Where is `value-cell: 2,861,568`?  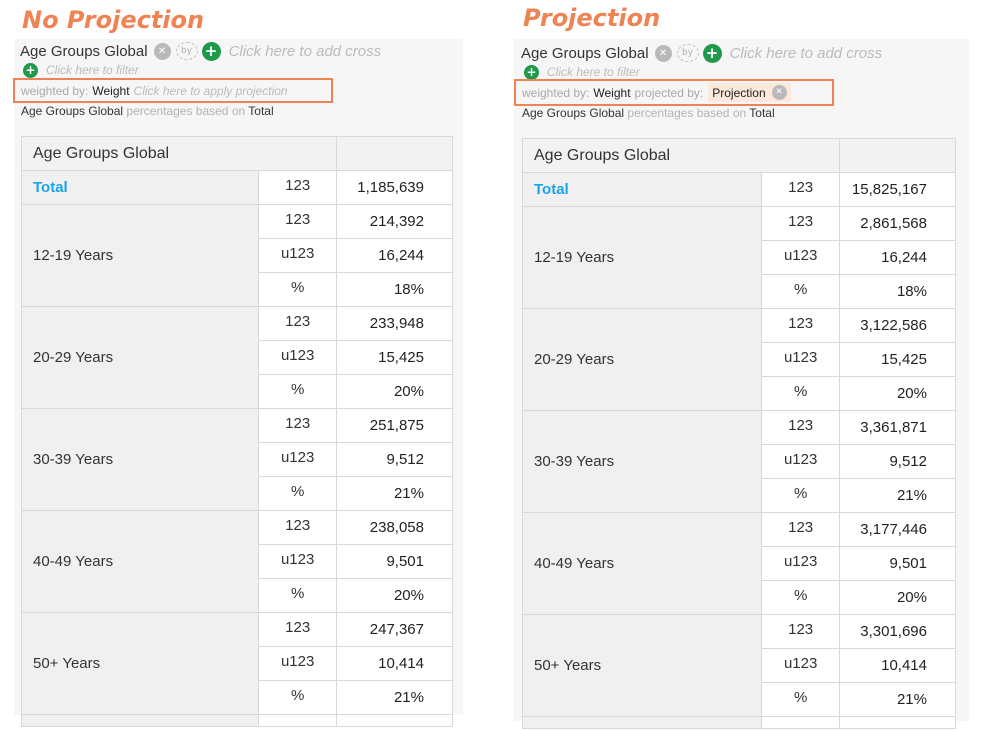 value-cell: 2,861,568 is located at coordinates (897, 223).